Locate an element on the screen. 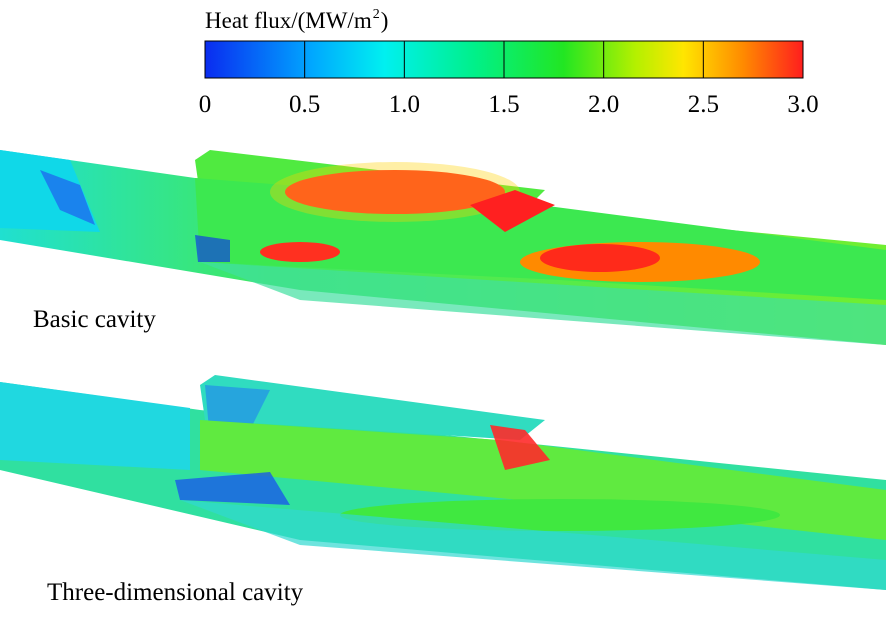 The image size is (886, 619). colorbar-title: Heat flux/(MW/m is located at coordinates (288, 20).